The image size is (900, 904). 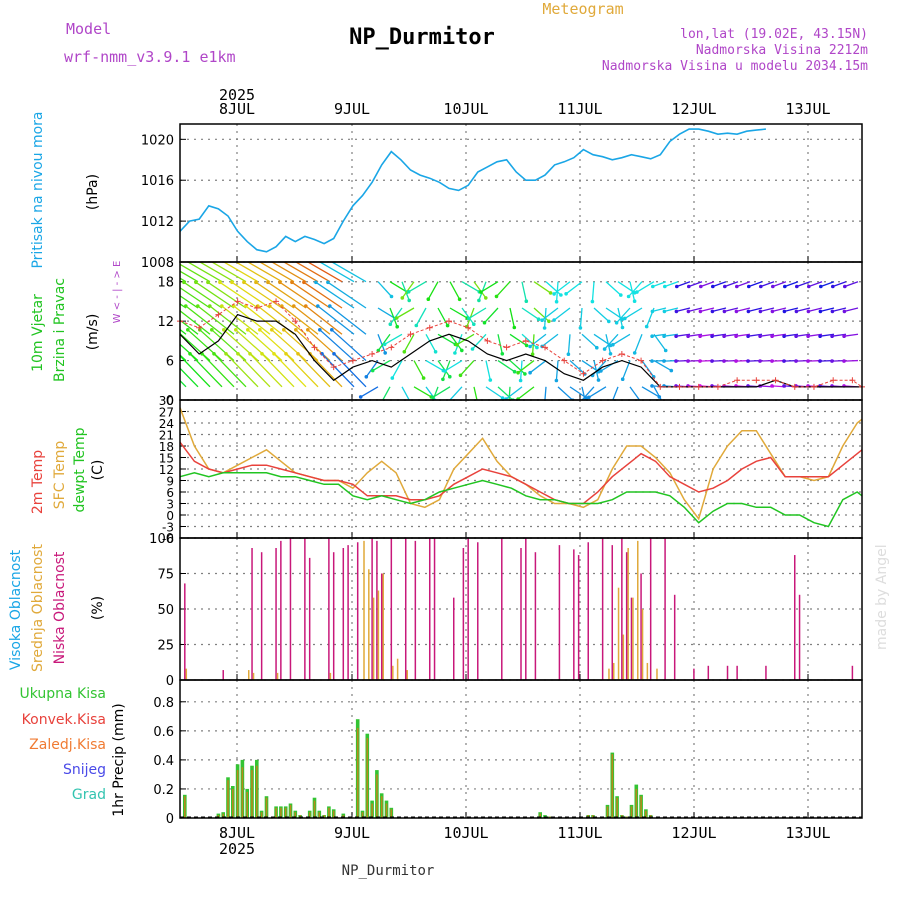 I want to click on x-tick-label-bottom-4: 12JUL, so click(x=693, y=833).